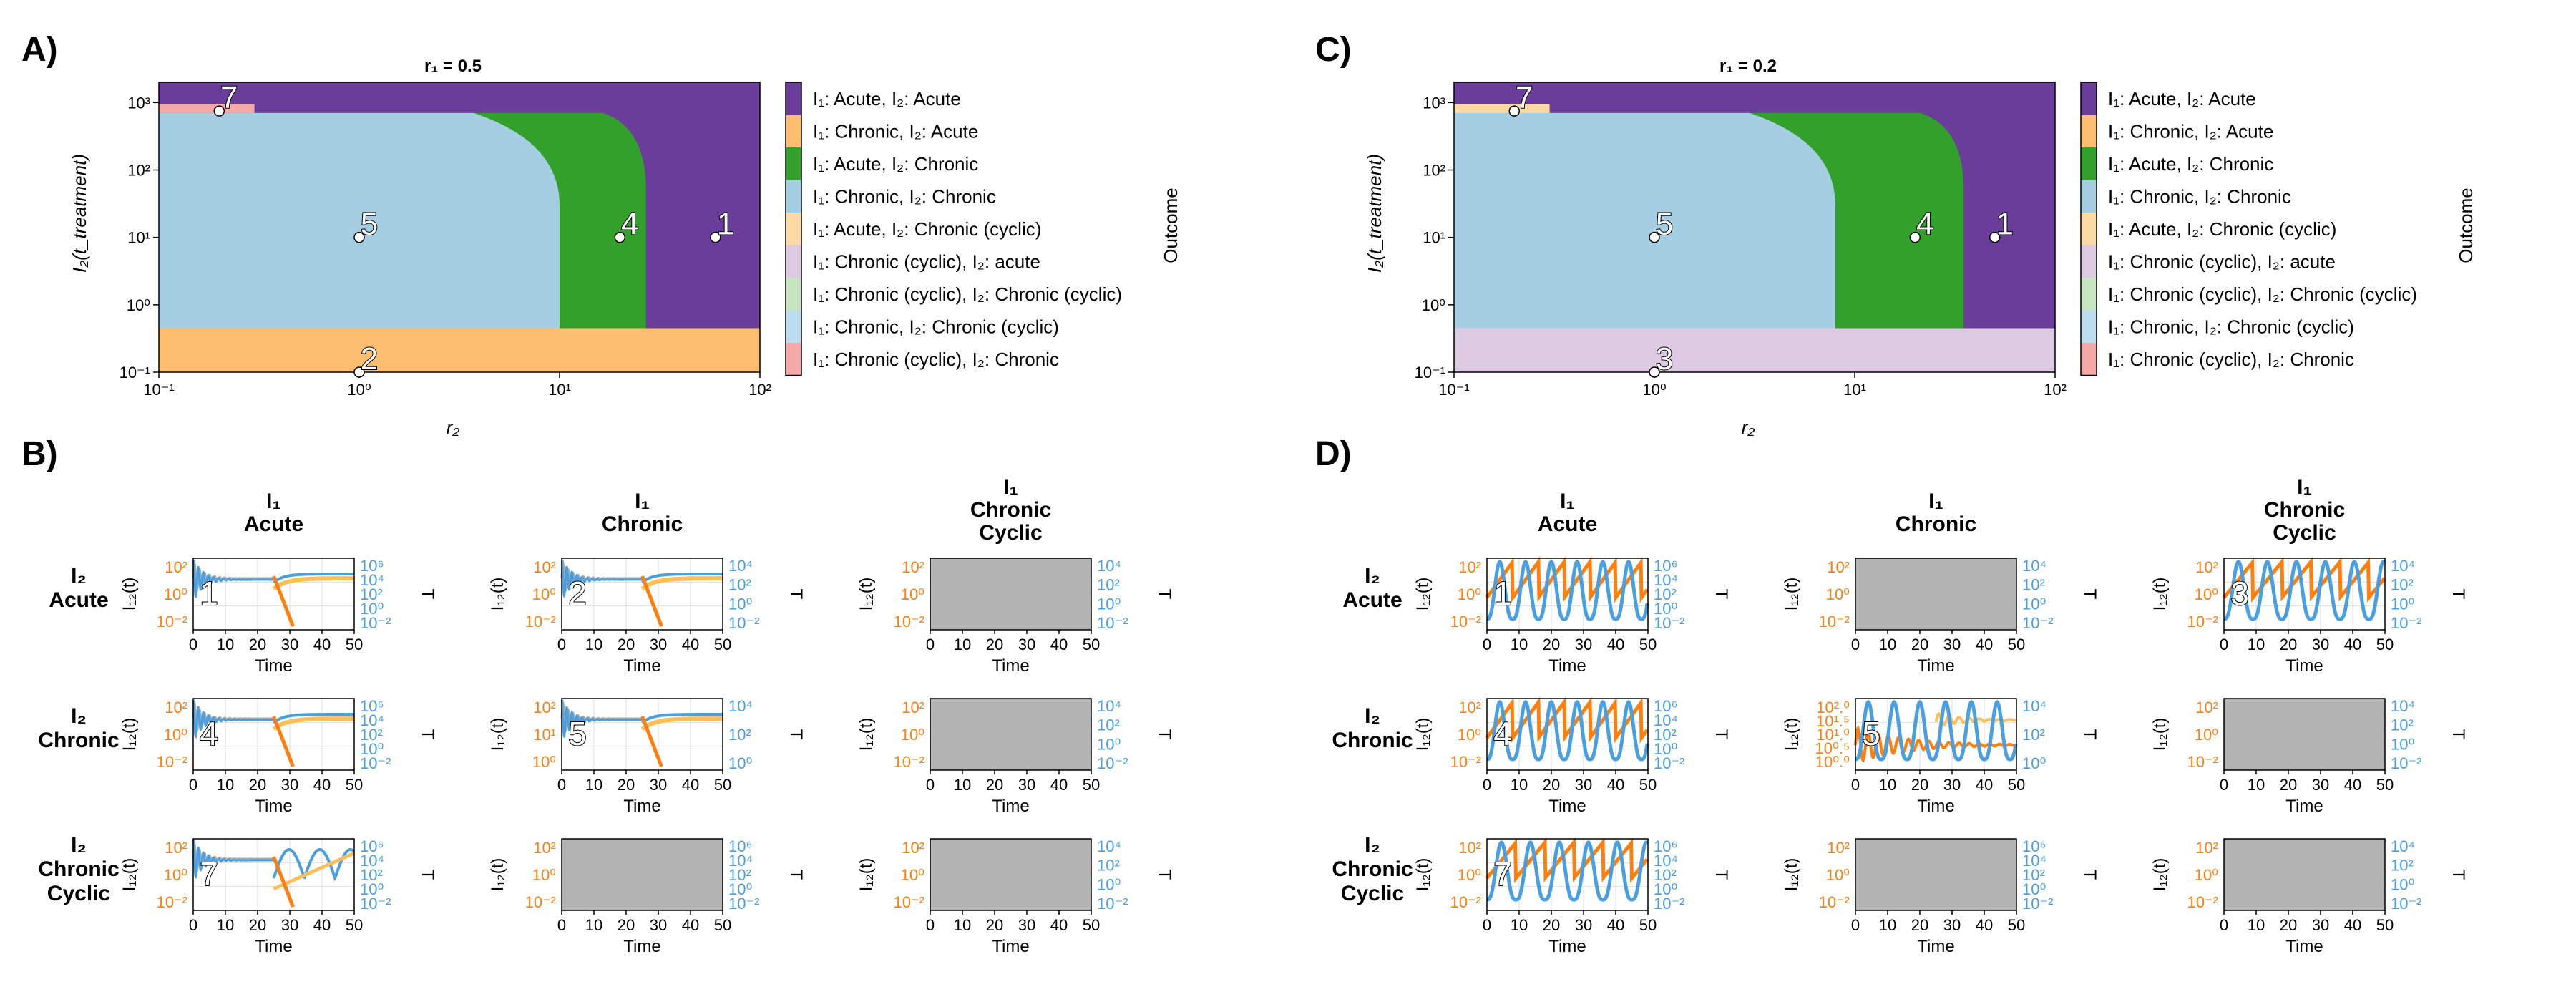 The height and width of the screenshot is (1002, 2576). I want to click on series-i1, so click(1567, 579).